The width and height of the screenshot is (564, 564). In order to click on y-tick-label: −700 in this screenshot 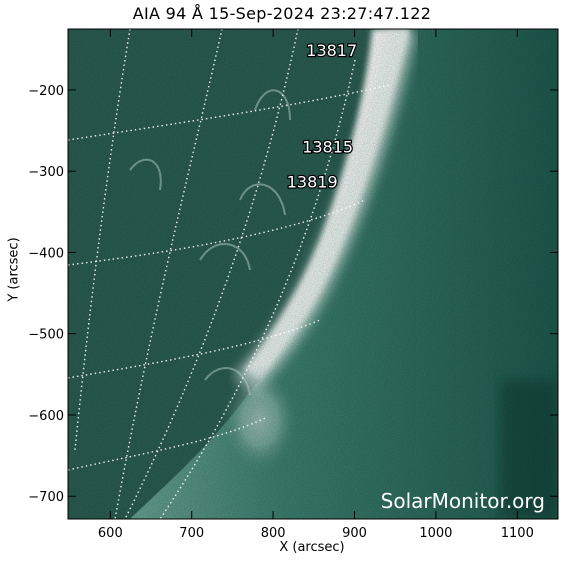, I will do `click(46, 497)`.